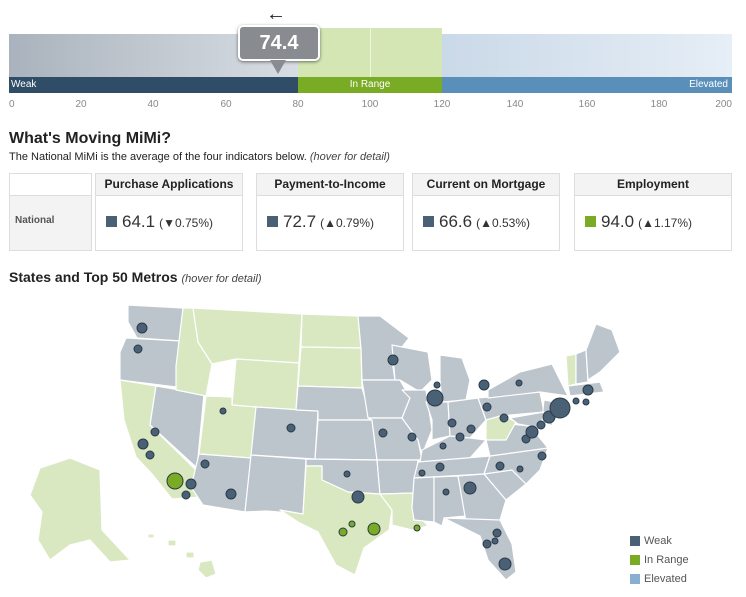  Describe the element at coordinates (386, 399) in the screenshot. I see `state-iowa` at that location.